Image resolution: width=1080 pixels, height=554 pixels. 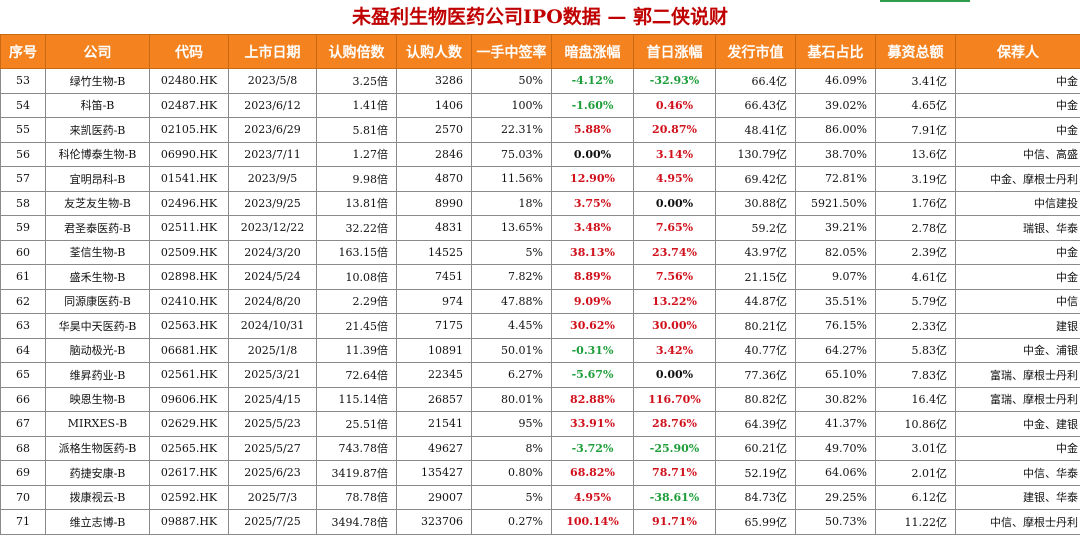 I want to click on cell-index: 59, so click(x=23, y=228).